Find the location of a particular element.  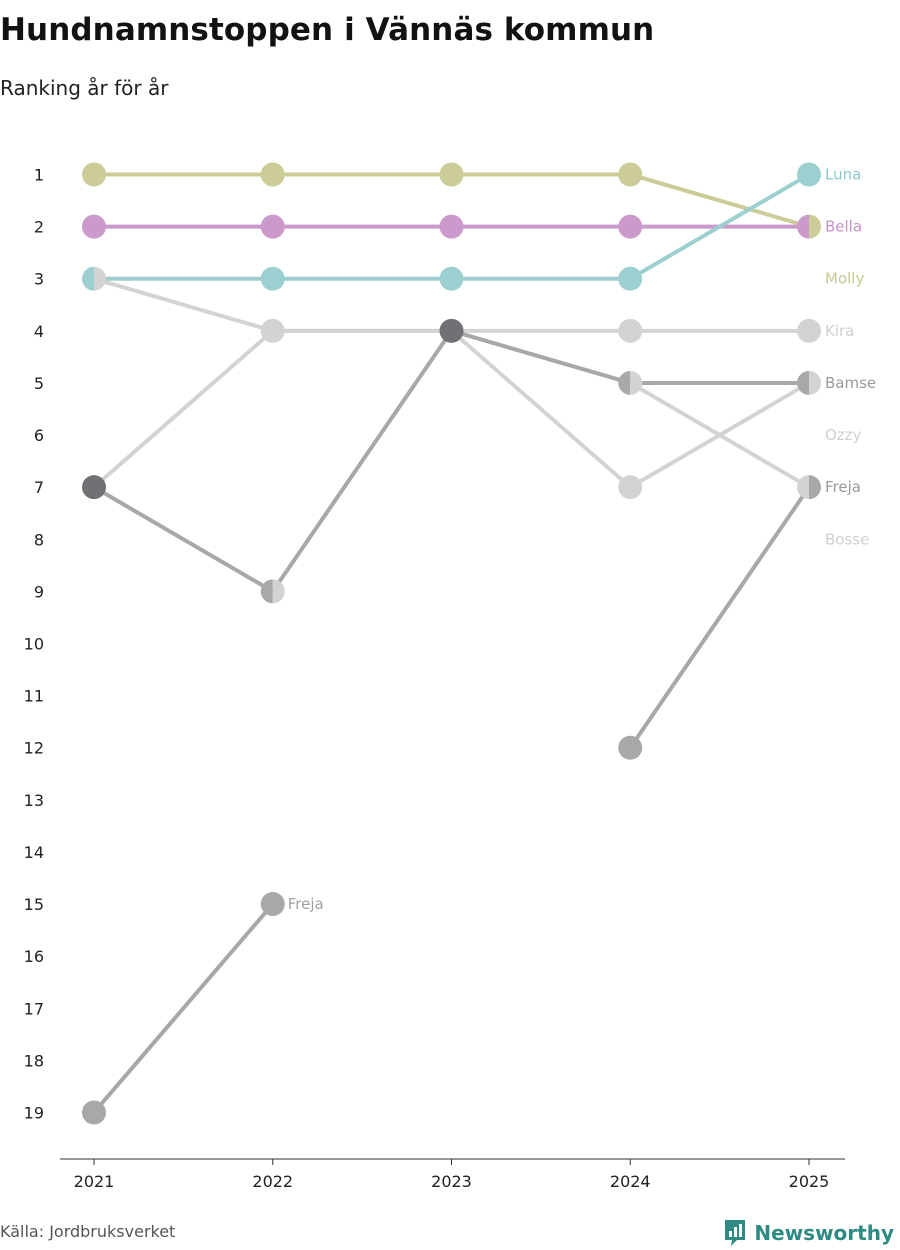

x-tick-label: 2024 is located at coordinates (630, 1181).